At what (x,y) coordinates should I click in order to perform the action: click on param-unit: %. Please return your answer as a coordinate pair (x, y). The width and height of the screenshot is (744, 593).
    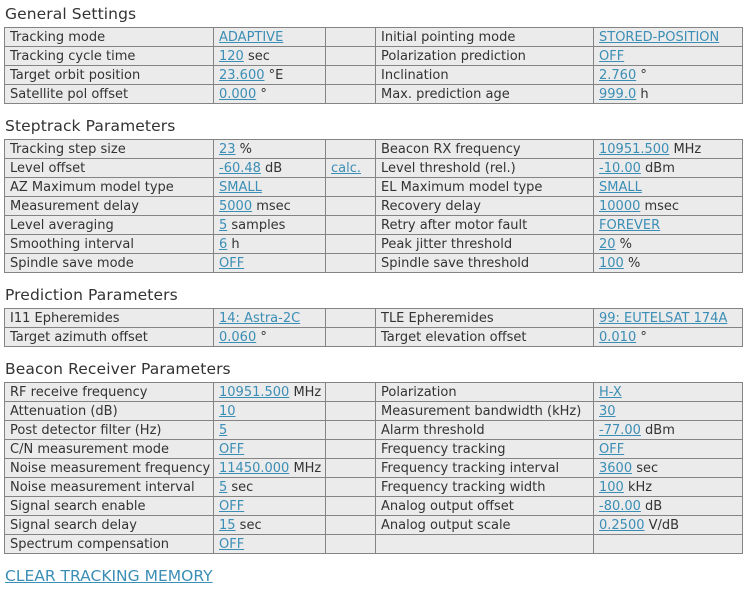
    Looking at the image, I should click on (624, 244).